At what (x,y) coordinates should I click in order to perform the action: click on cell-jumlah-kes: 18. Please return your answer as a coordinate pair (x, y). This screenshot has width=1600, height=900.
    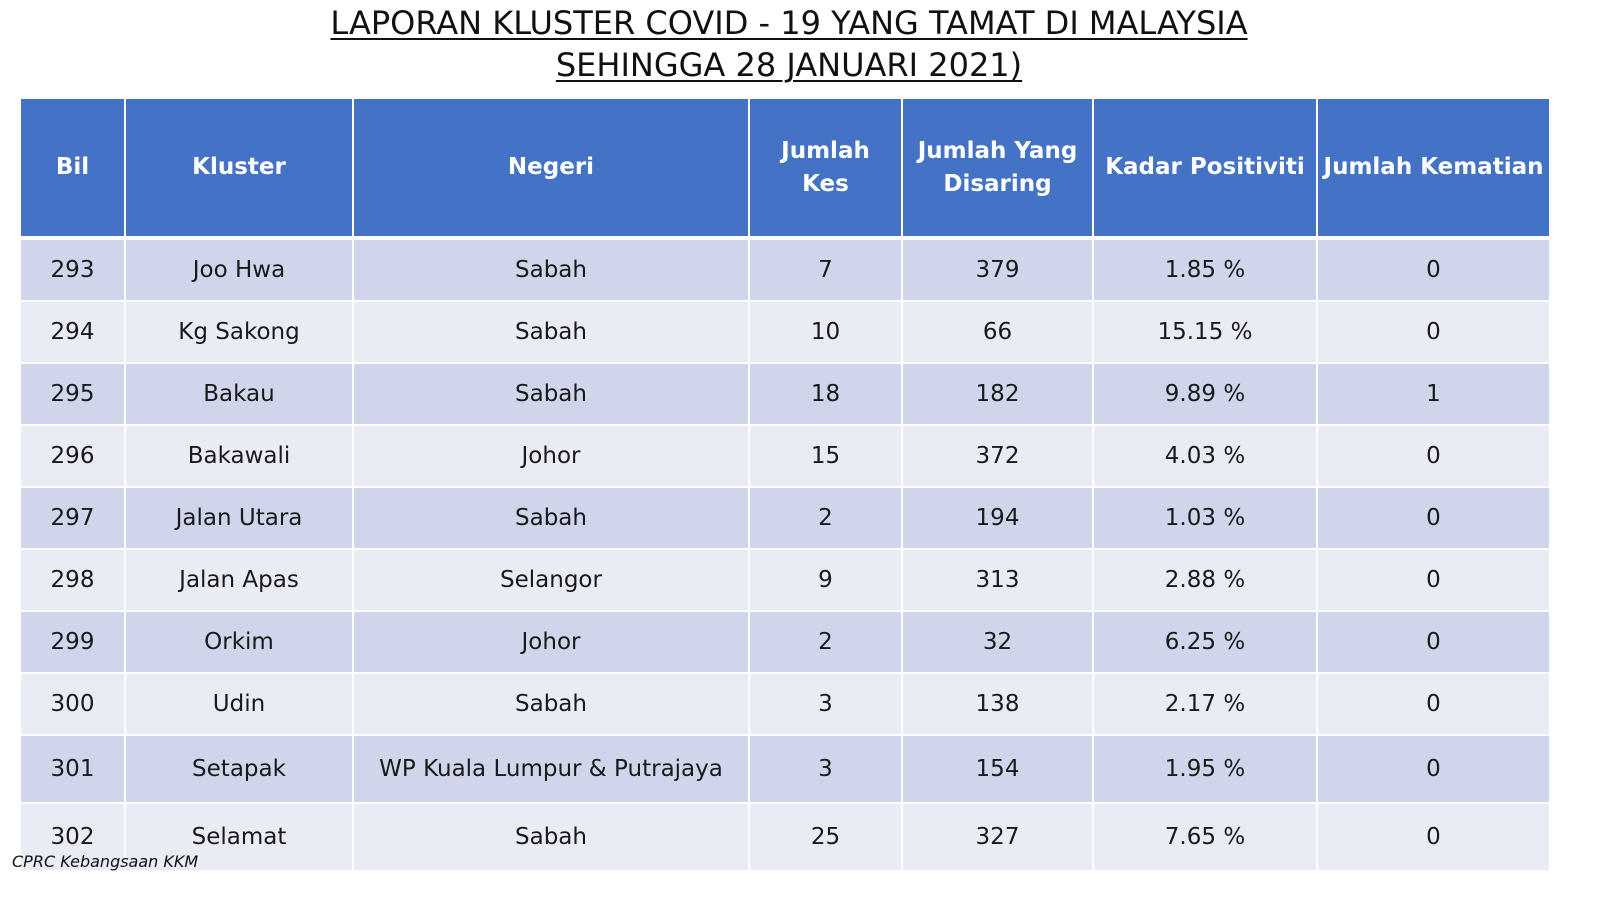
    Looking at the image, I should click on (826, 395).